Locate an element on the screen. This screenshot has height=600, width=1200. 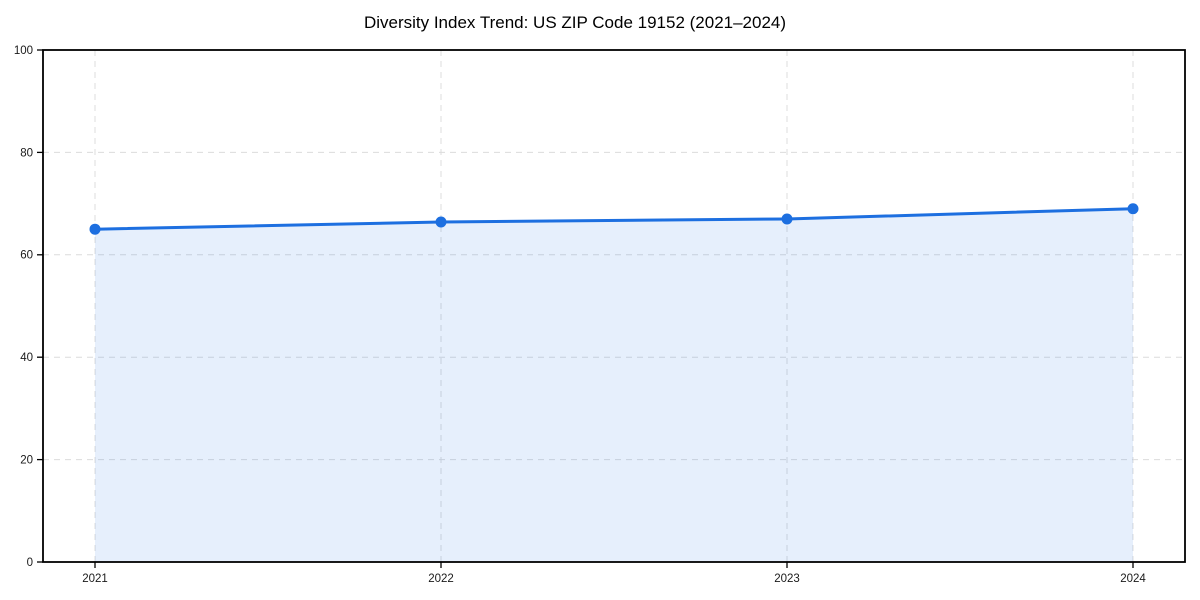
x-tick-label: 2023 is located at coordinates (787, 579).